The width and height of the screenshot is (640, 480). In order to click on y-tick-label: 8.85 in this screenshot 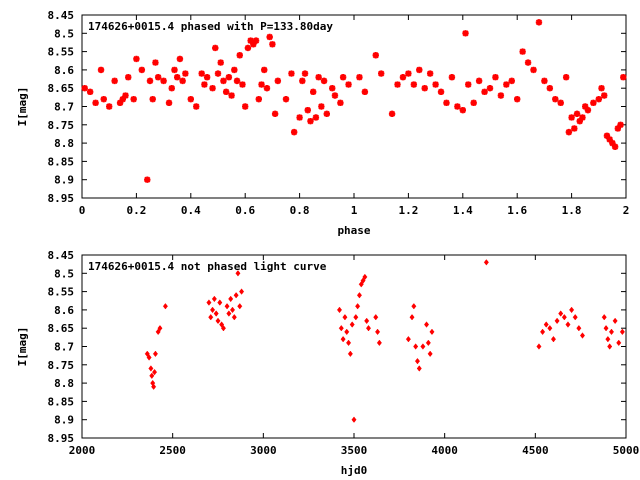, I will do `click(61, 161)`.